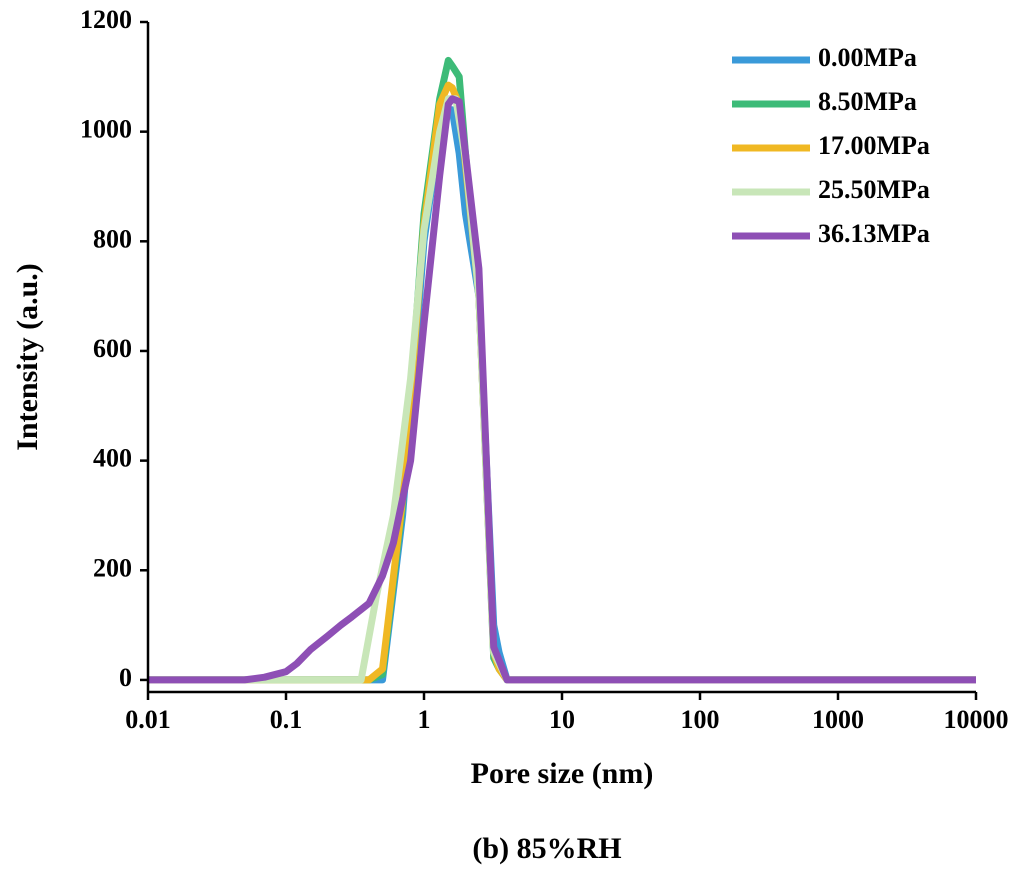  I want to click on legend-label: 0.00MPa, so click(867, 57).